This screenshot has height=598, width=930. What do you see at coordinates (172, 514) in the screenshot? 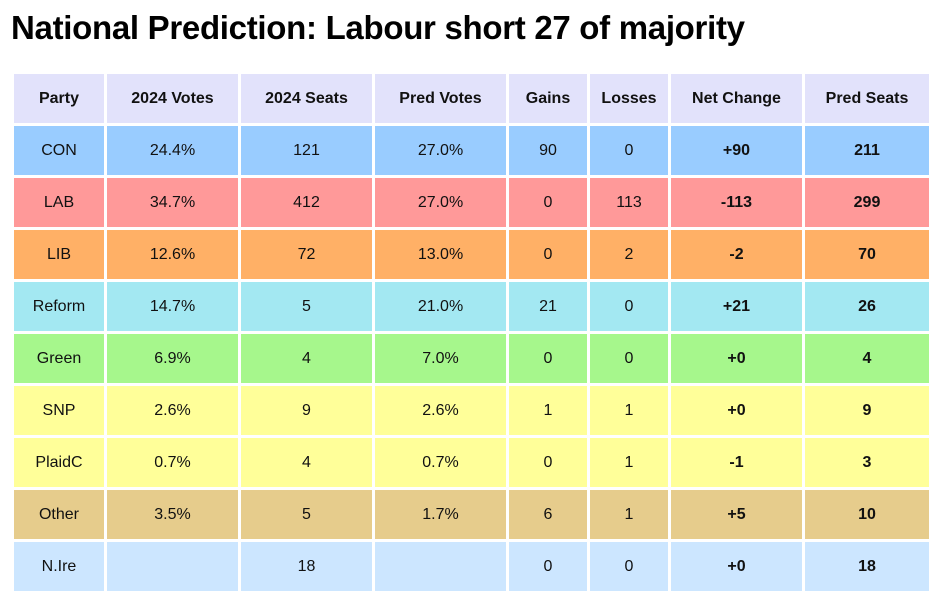
I see `votes-2024-cell: 3.5%` at bounding box center [172, 514].